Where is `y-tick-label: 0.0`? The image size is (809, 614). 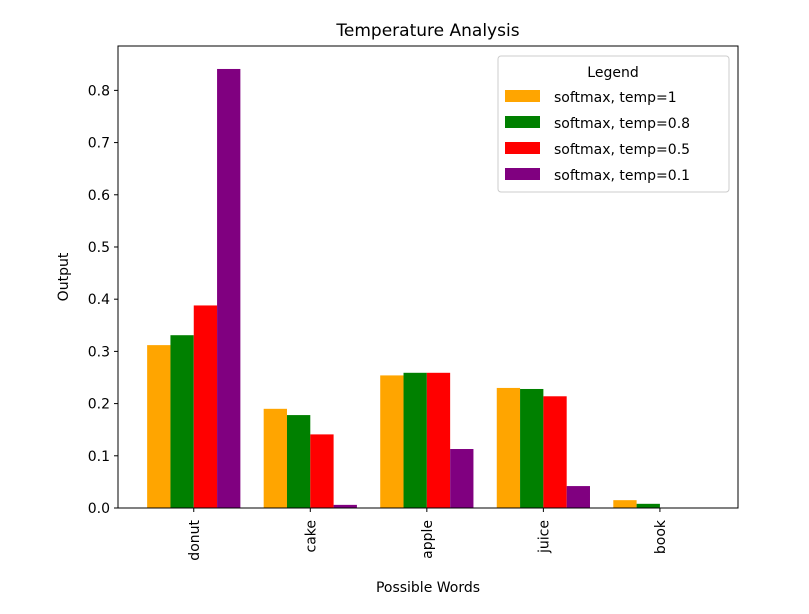 y-tick-label: 0.0 is located at coordinates (99, 509).